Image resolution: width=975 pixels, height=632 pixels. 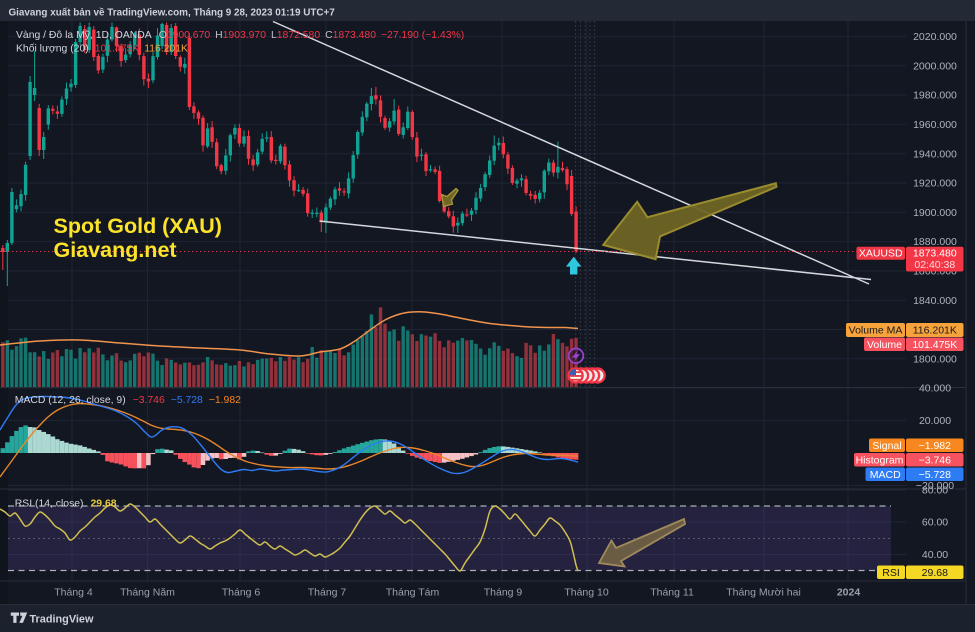 I want to click on svg-text: 1900.000, so click(x=935, y=213).